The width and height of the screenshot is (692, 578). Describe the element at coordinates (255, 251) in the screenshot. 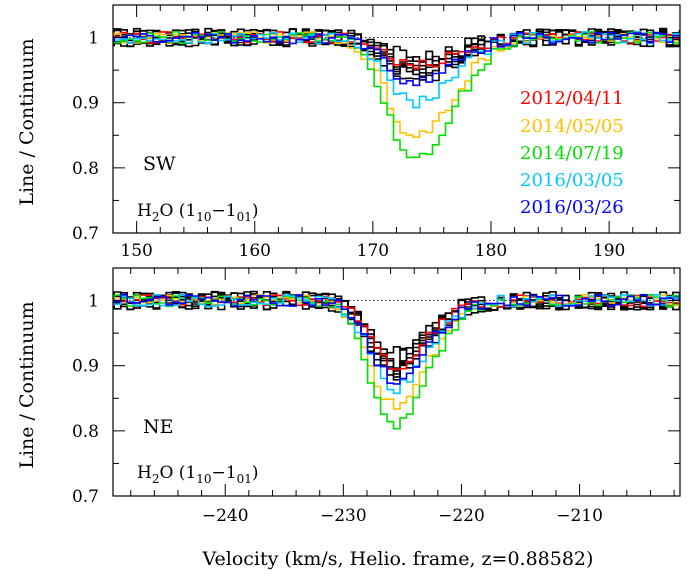

I see `x-tick-label: 160` at that location.